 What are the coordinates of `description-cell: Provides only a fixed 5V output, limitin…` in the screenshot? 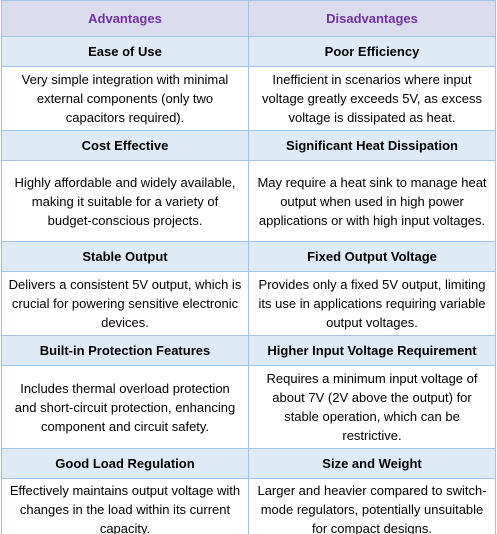 It's located at (372, 303).